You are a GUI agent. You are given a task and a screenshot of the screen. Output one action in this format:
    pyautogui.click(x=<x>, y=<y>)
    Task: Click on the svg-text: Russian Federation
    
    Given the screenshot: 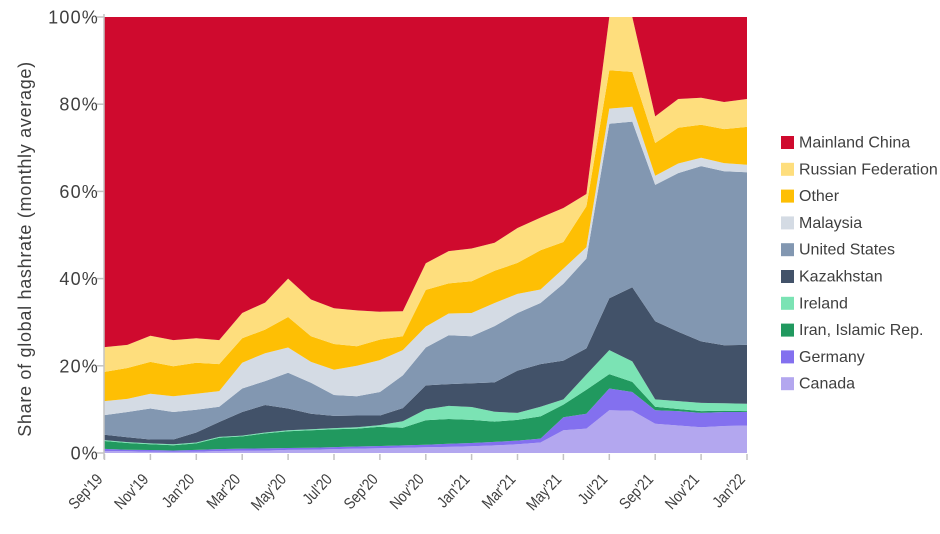 What is the action you would take?
    pyautogui.click(x=868, y=169)
    